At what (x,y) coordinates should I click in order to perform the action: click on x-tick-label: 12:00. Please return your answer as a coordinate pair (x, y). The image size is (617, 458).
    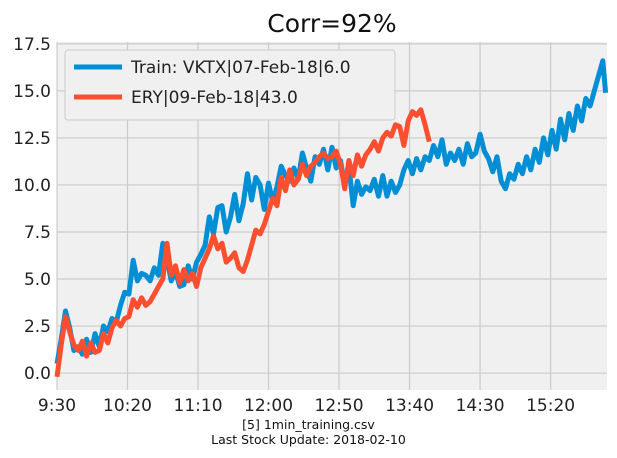
    Looking at the image, I should click on (268, 406).